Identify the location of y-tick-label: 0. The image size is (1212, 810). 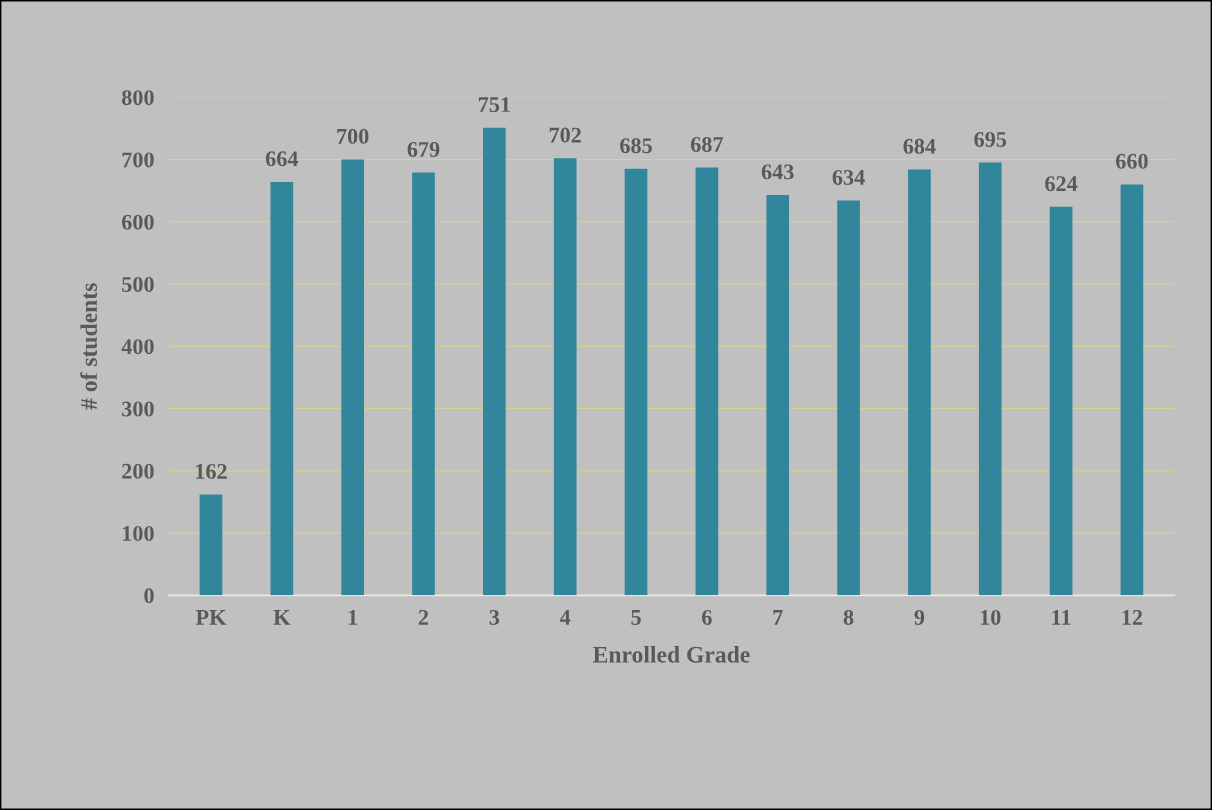
(149, 596).